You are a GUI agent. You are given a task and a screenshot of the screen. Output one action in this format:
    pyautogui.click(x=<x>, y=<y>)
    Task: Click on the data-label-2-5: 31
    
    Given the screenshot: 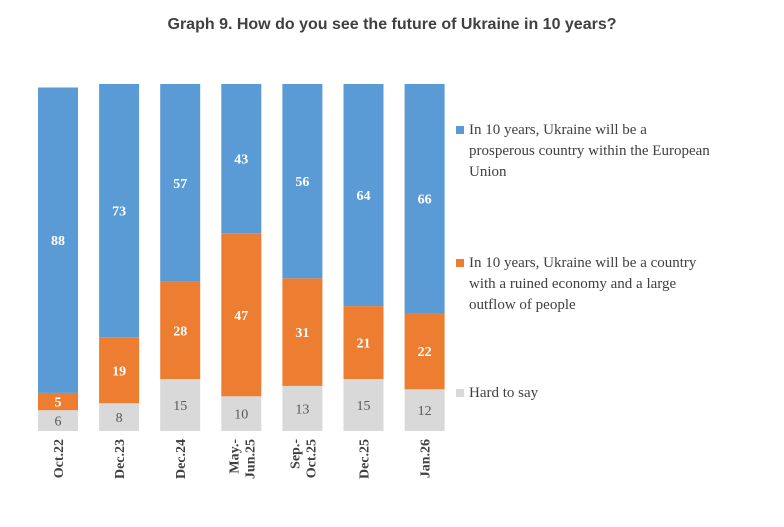 What is the action you would take?
    pyautogui.click(x=302, y=333)
    